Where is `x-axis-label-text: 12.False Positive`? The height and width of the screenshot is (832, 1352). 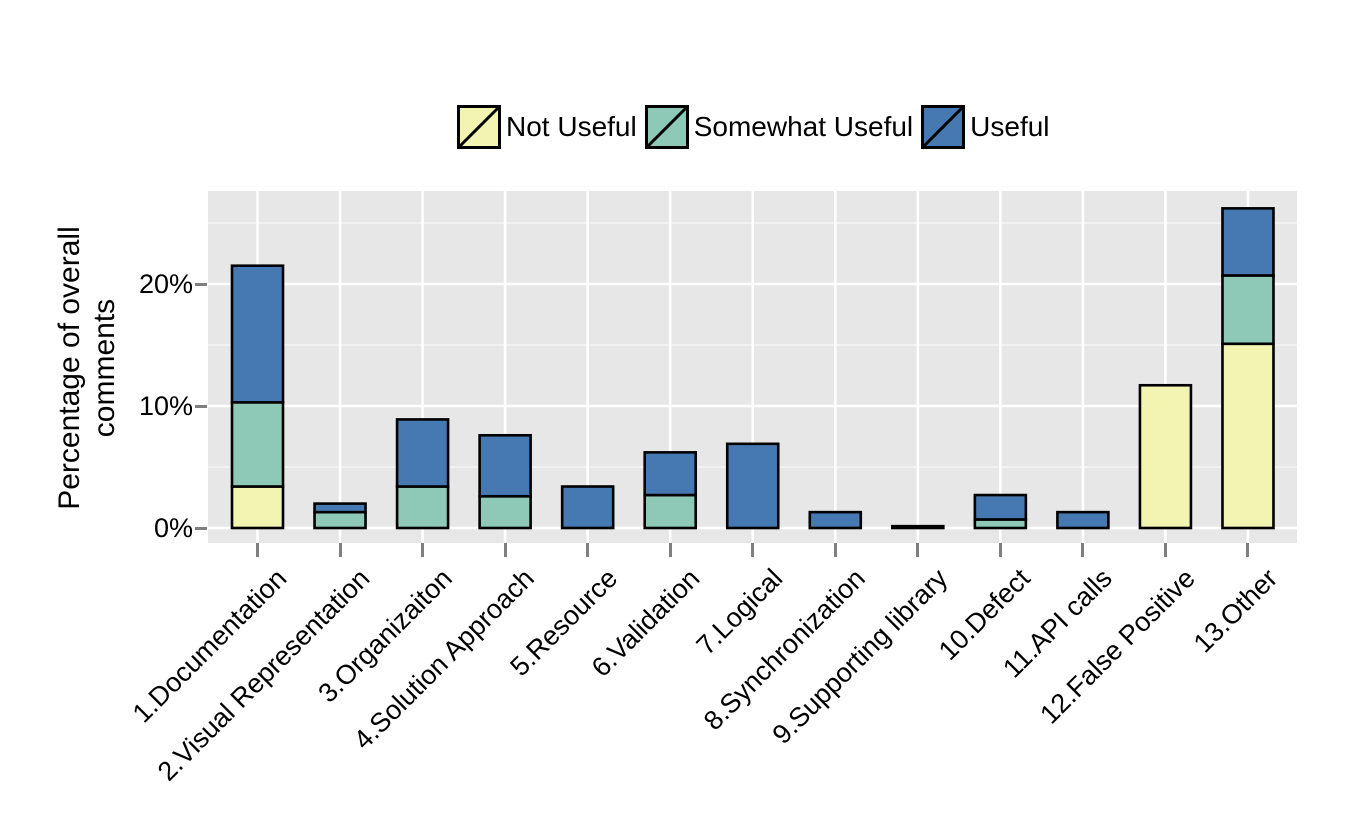
x-axis-label-text: 12.False Positive is located at coordinates (1117, 646).